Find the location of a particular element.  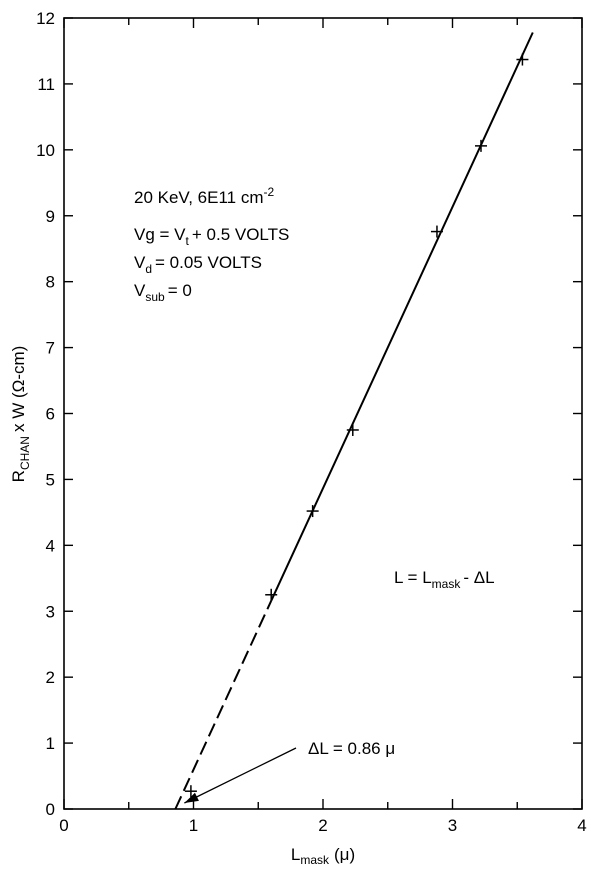

y-tick-label: 10 is located at coordinates (45, 150).